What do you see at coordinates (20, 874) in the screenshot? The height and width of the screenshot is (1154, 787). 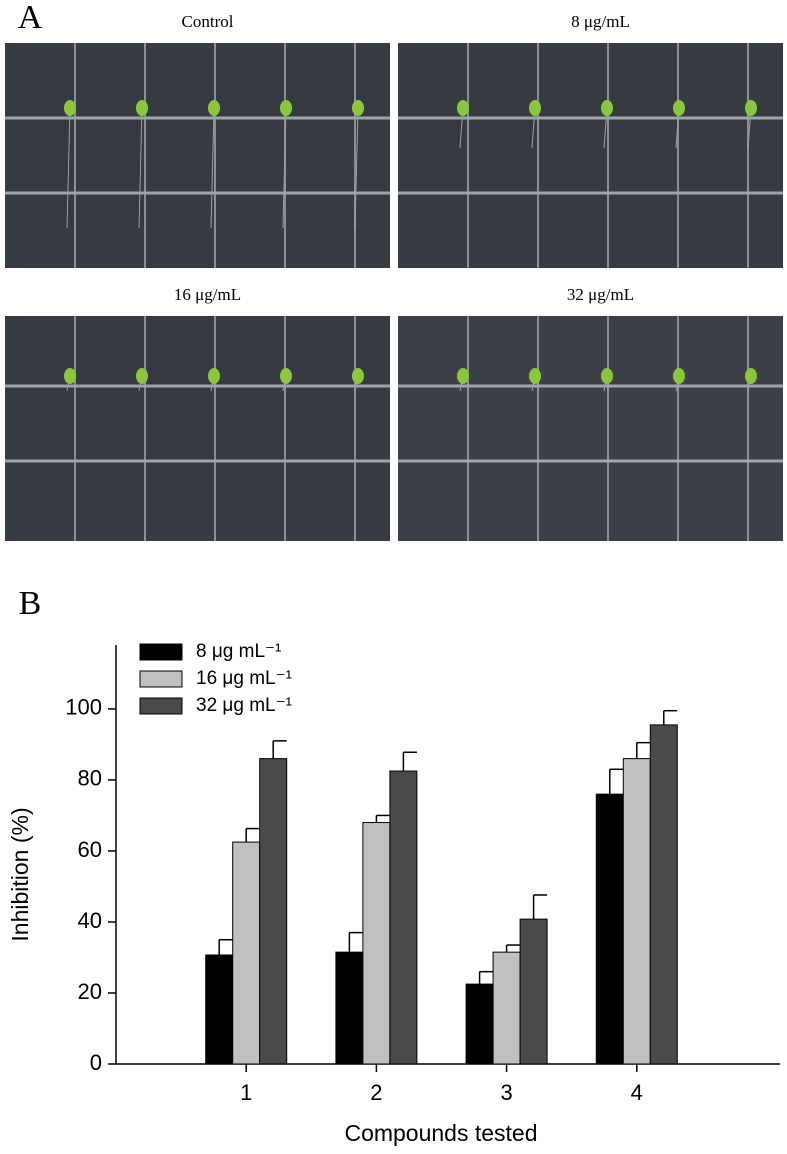 I see `y-axis-title: Inhibition (%)` at bounding box center [20, 874].